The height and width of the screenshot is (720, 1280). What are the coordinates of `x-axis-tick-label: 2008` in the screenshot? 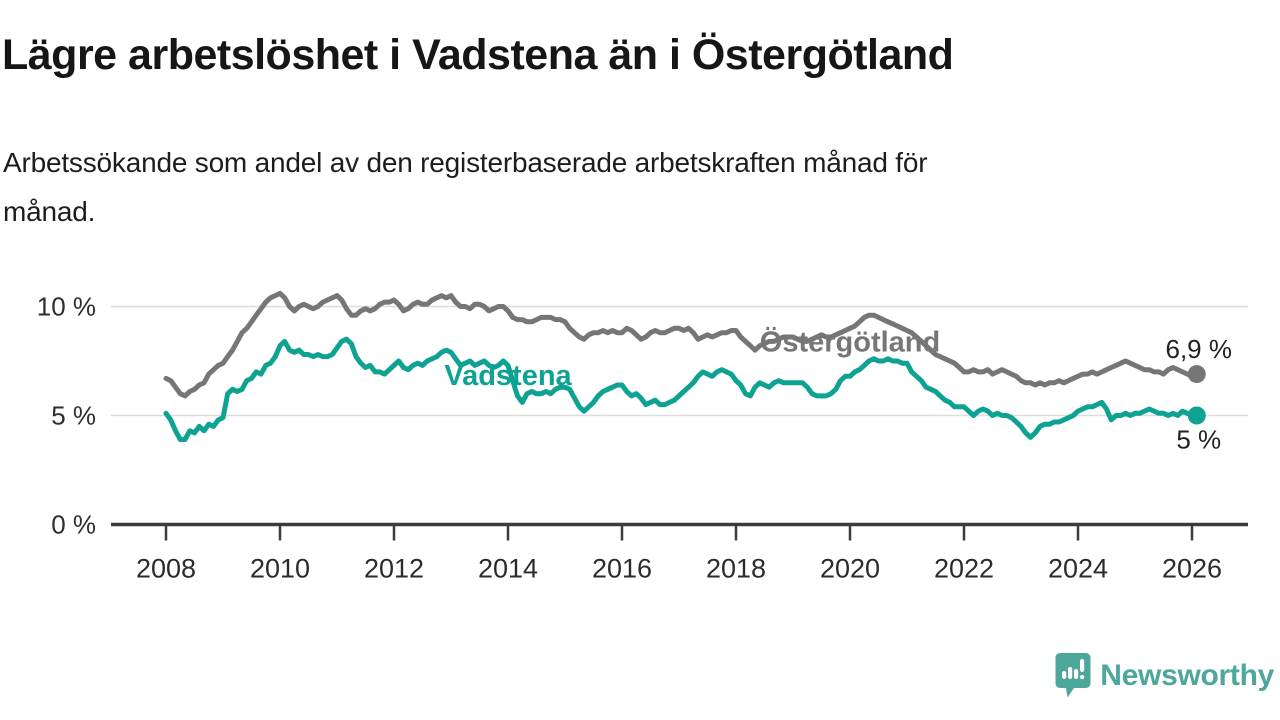 It's located at (166, 569).